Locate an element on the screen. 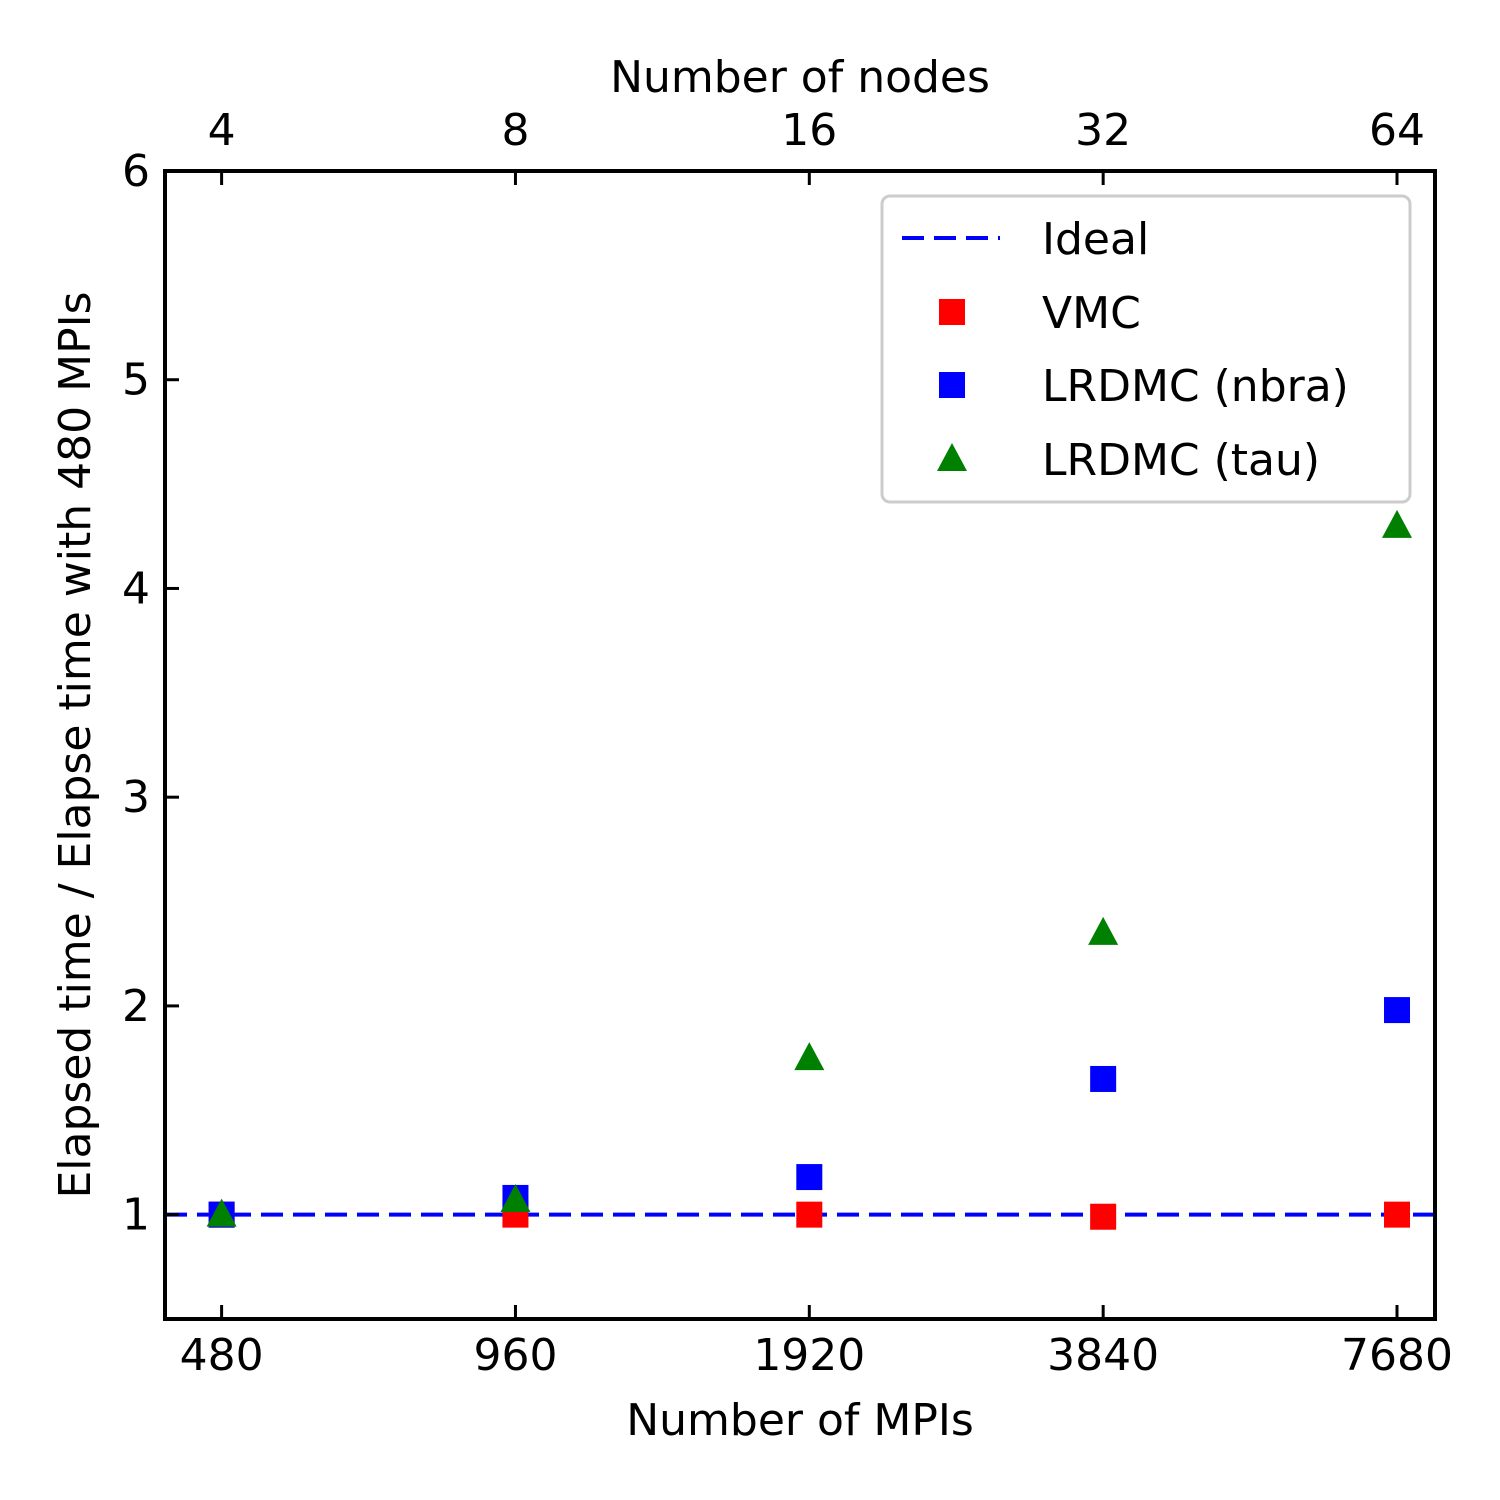  legend-label-vmc: VMC is located at coordinates (1091, 313).